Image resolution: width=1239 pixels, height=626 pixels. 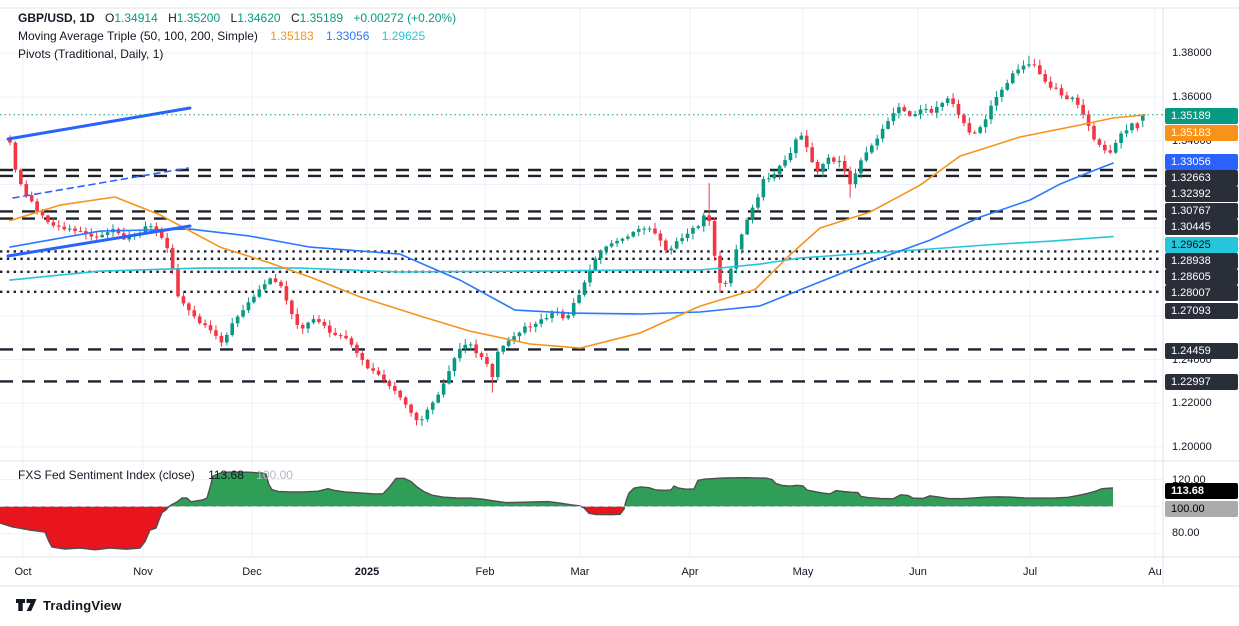 I want to click on close-value: 1.35189, so click(x=321, y=18).